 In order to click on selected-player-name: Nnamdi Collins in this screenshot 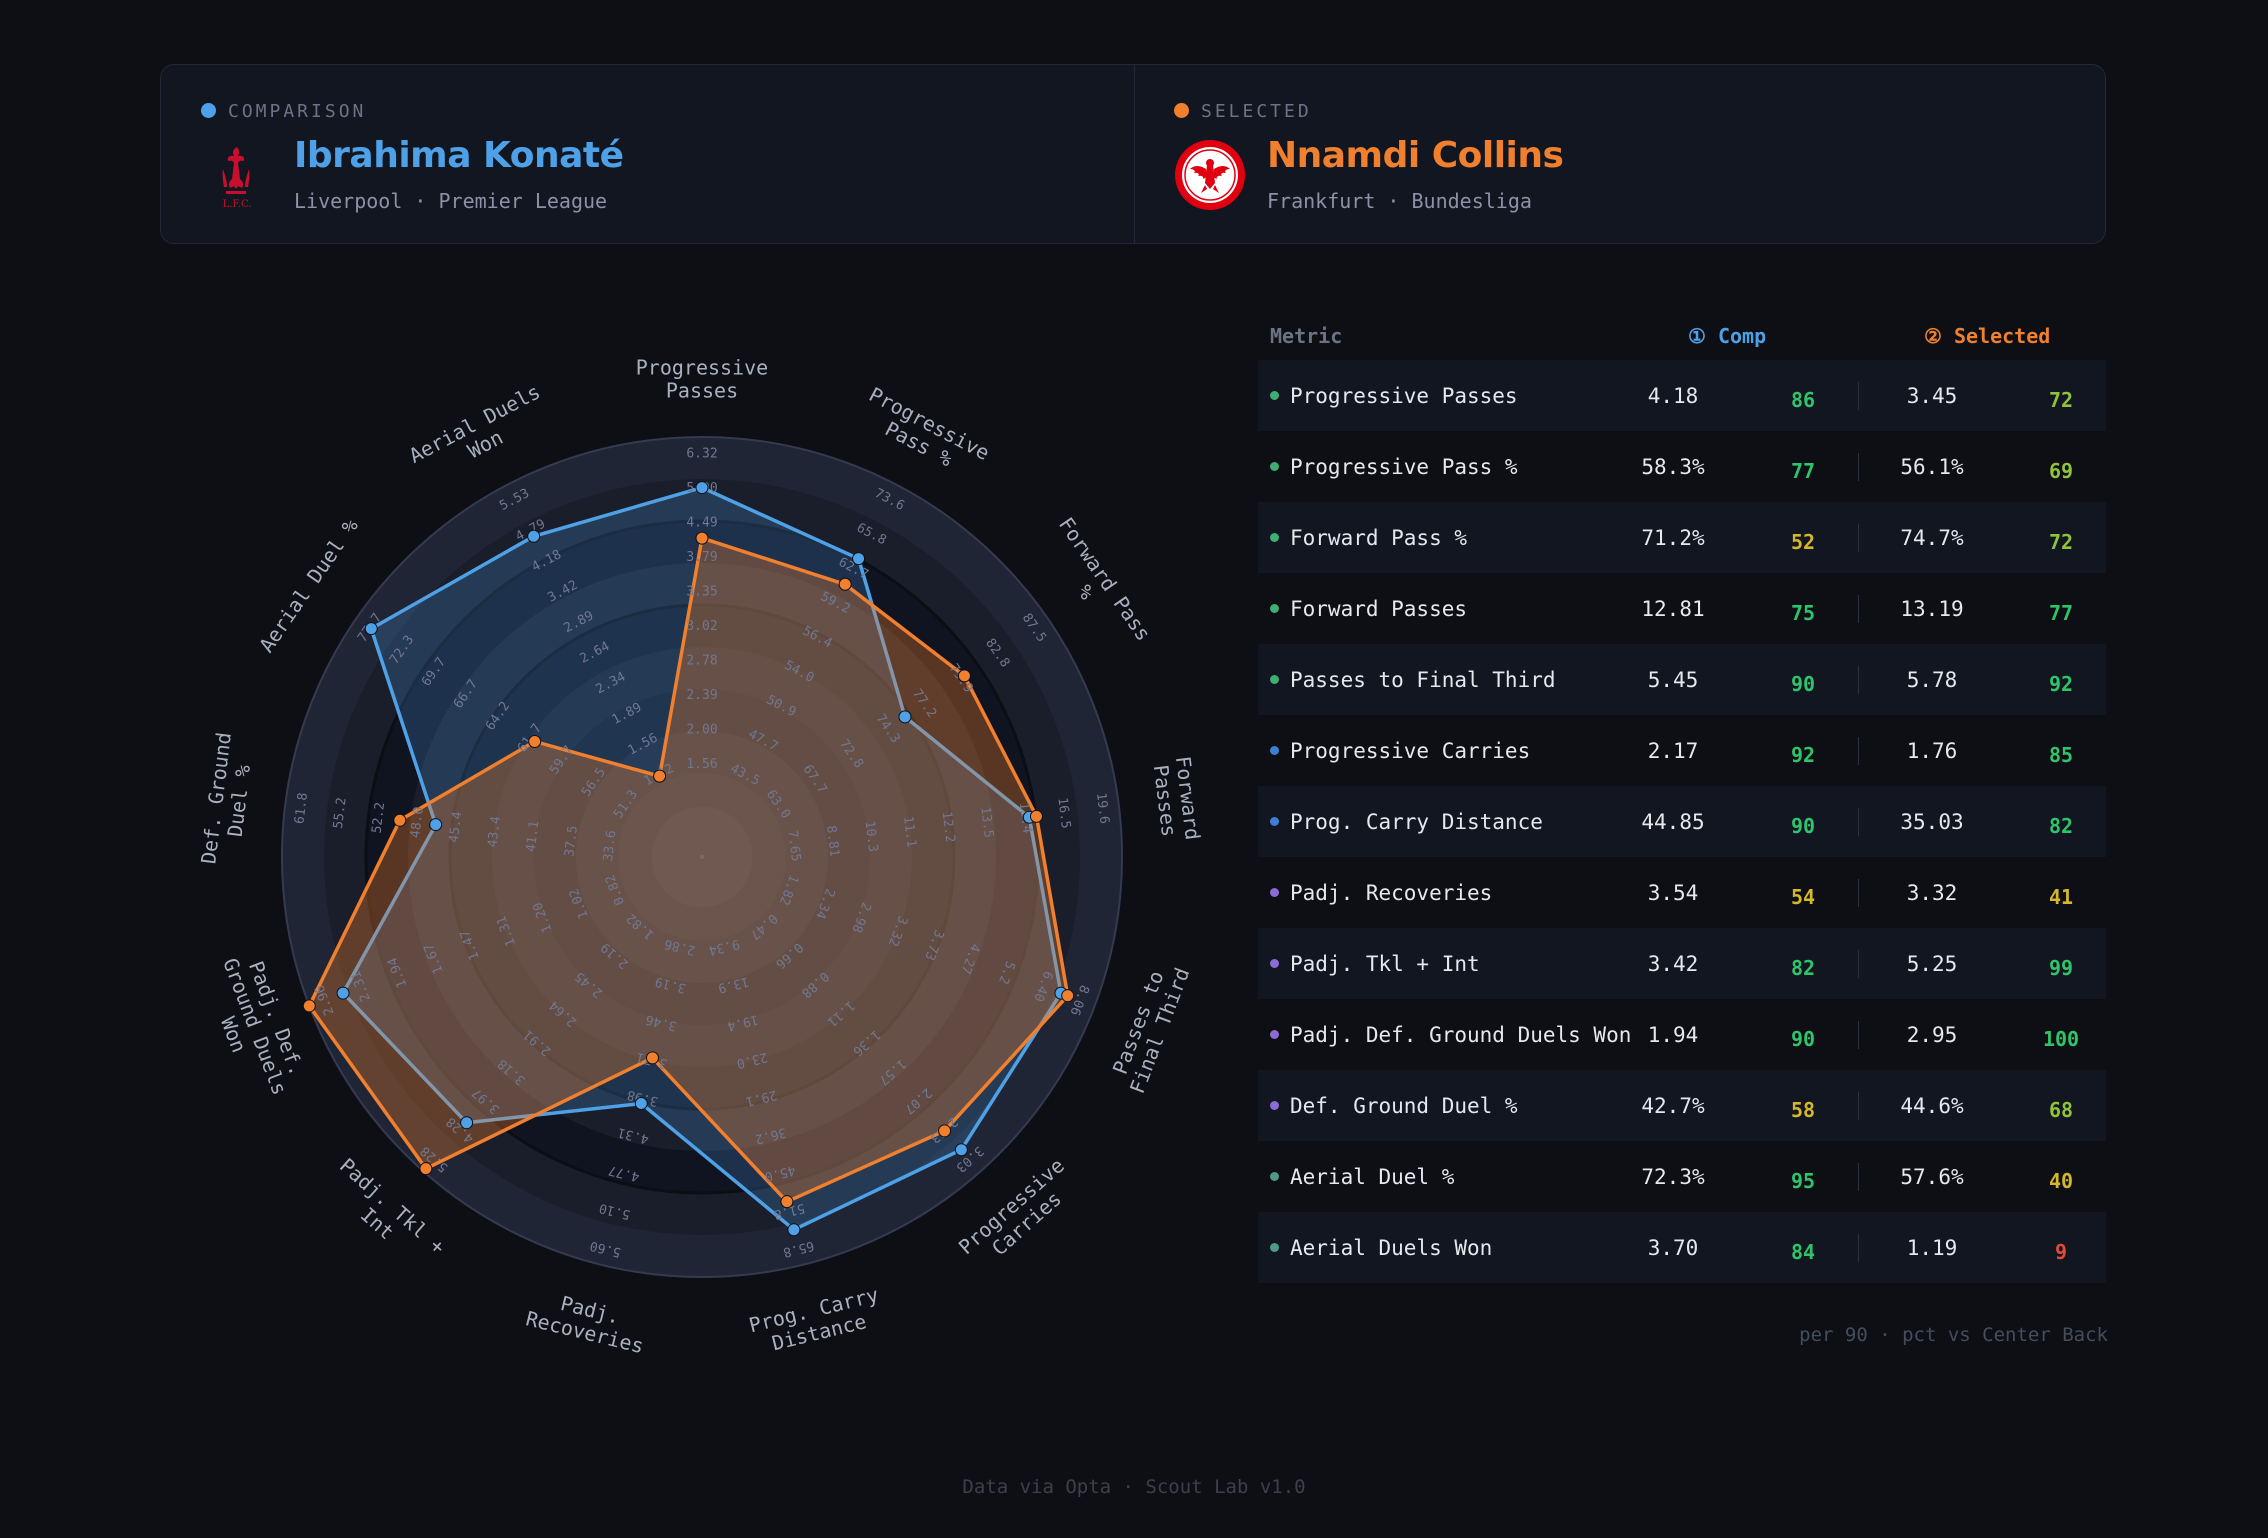, I will do `click(1415, 155)`.